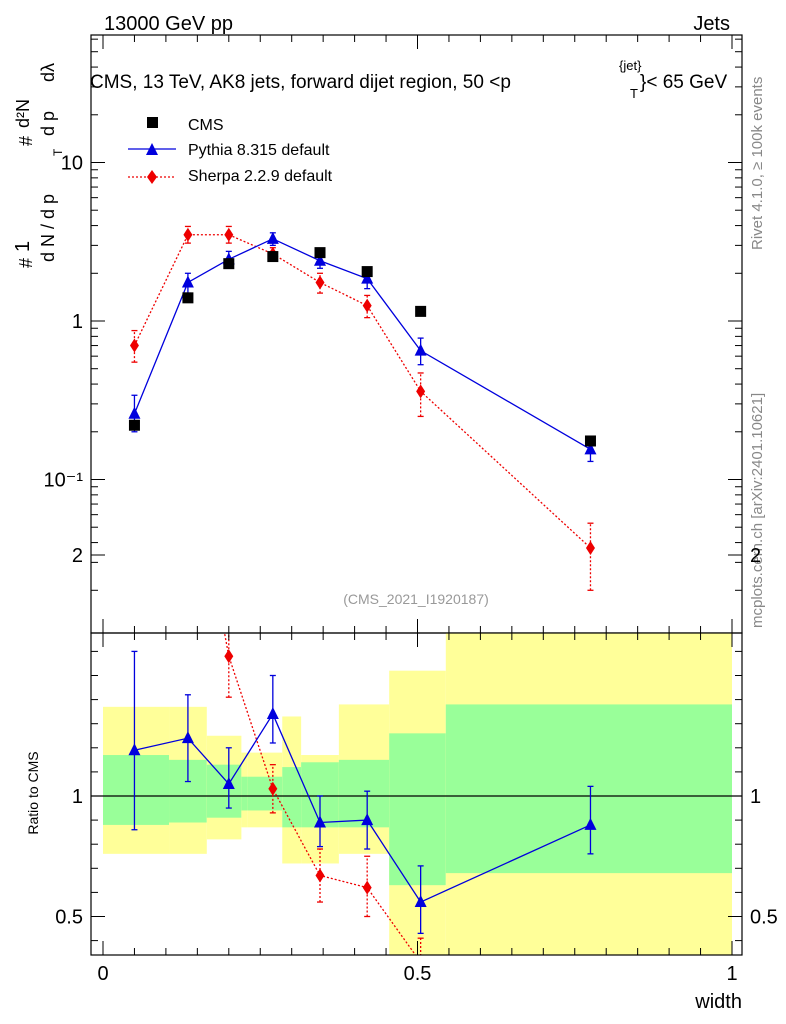 Image resolution: width=786 pixels, height=1024 pixels. I want to click on header-right-label: Jets, so click(711, 24).